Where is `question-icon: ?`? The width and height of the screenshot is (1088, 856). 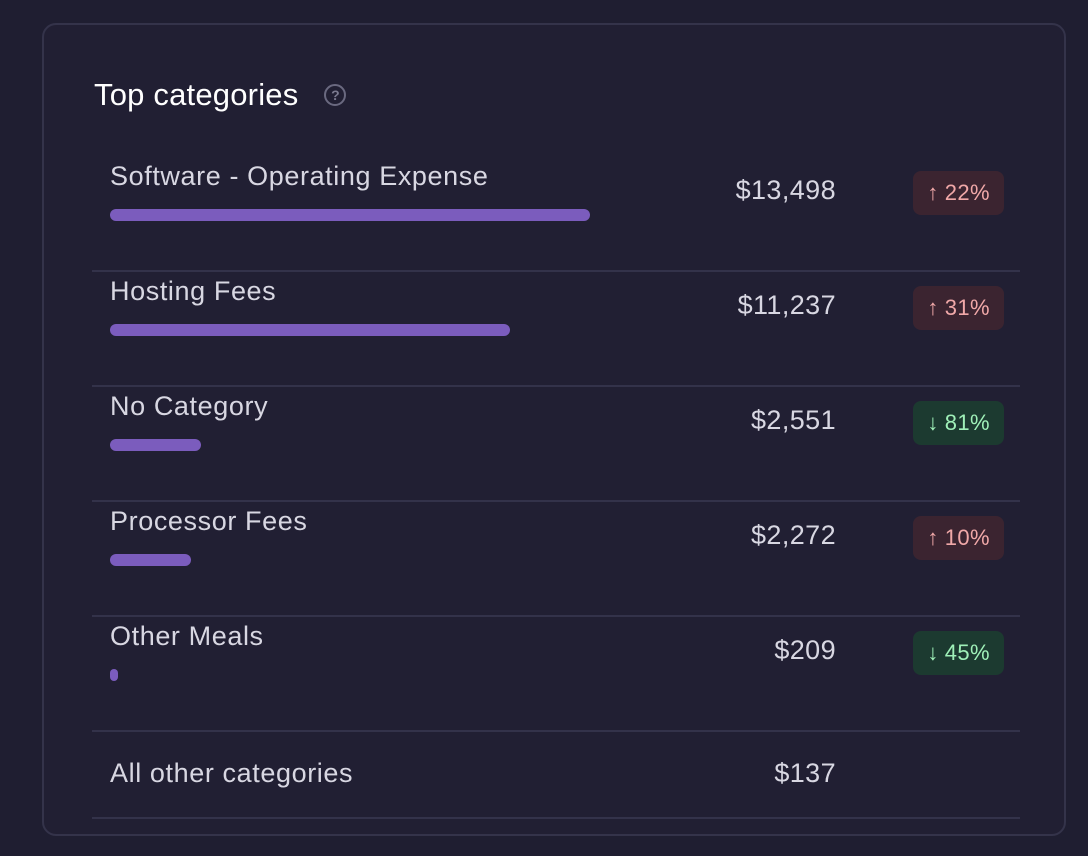 question-icon: ? is located at coordinates (335, 95).